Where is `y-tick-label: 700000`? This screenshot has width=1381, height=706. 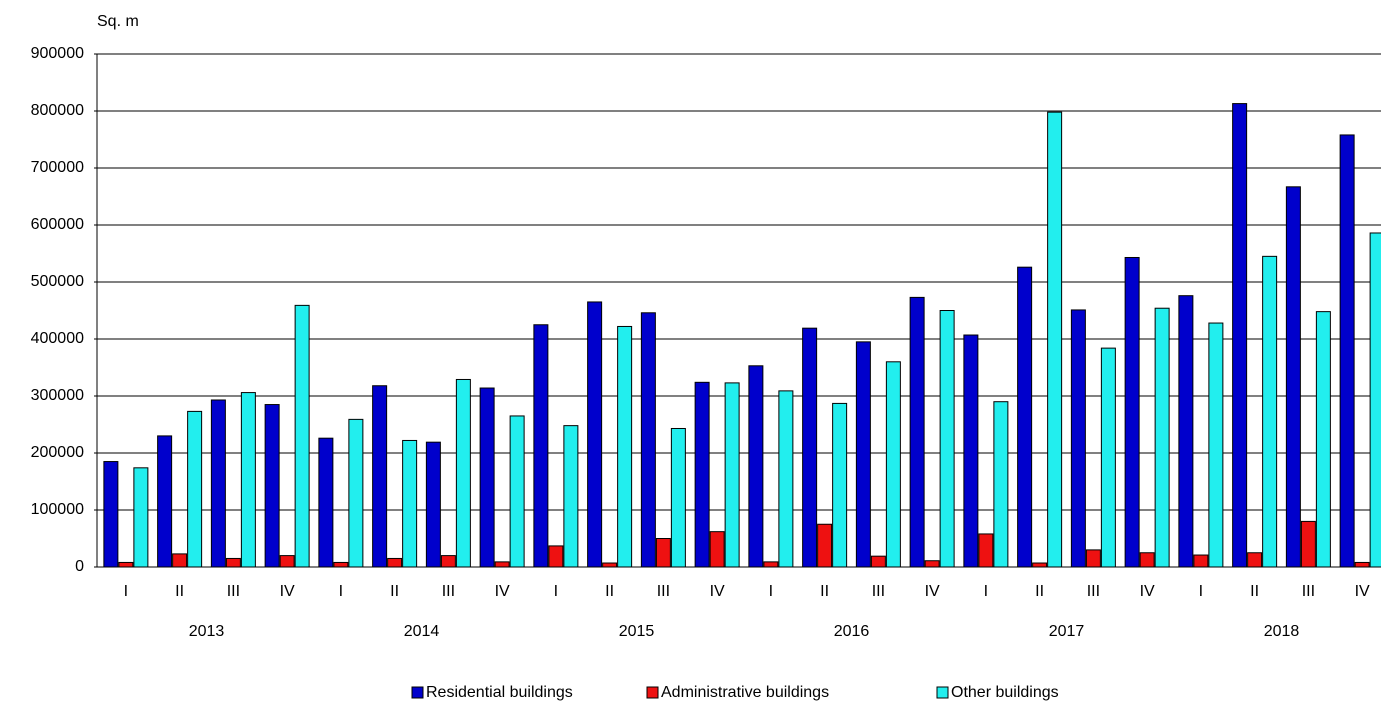 y-tick-label: 700000 is located at coordinates (57, 167).